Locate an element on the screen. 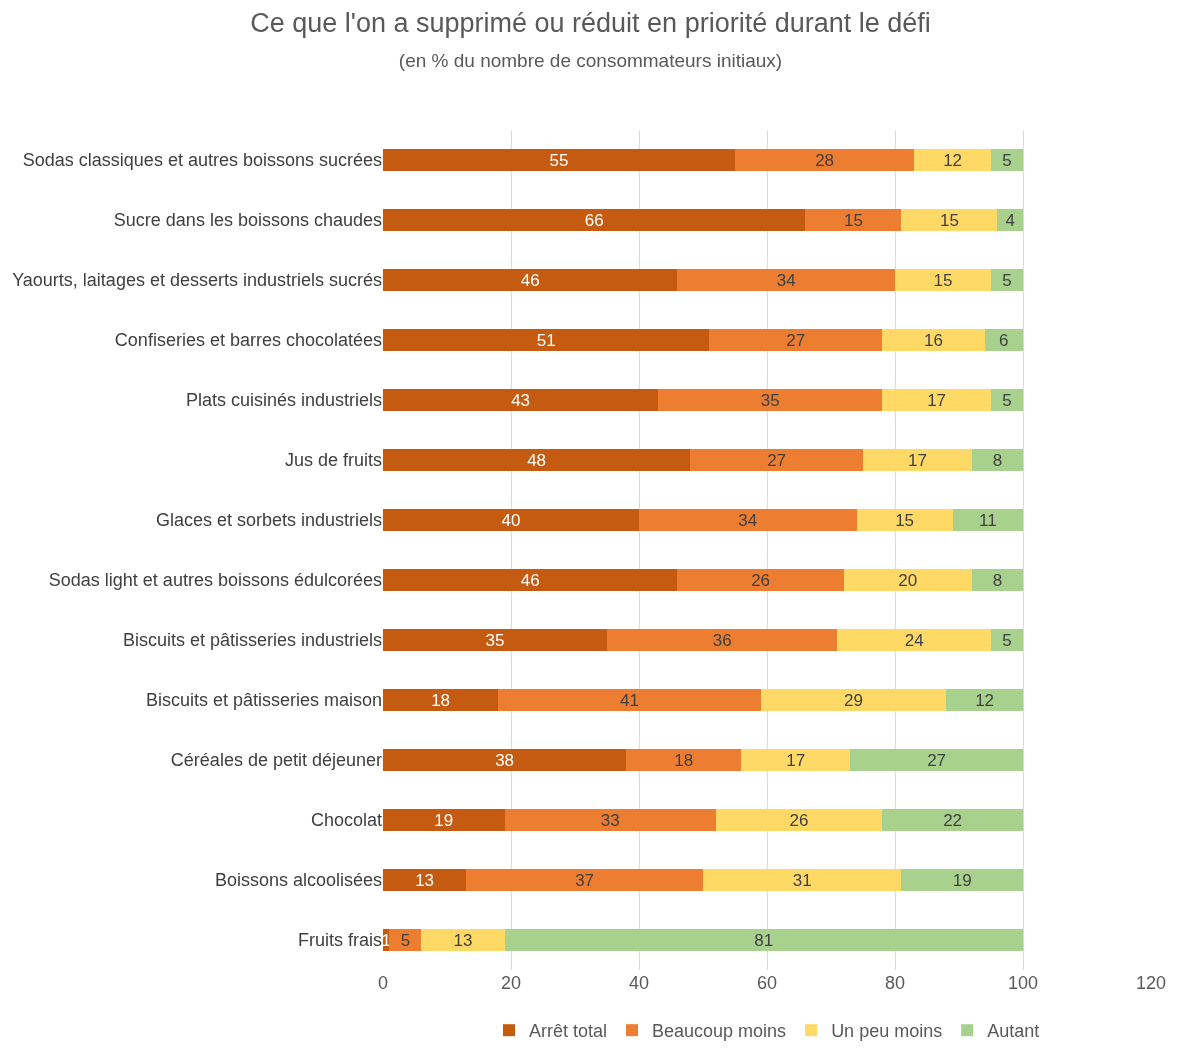 The image size is (1181, 1061). data-label: 48 is located at coordinates (537, 460).